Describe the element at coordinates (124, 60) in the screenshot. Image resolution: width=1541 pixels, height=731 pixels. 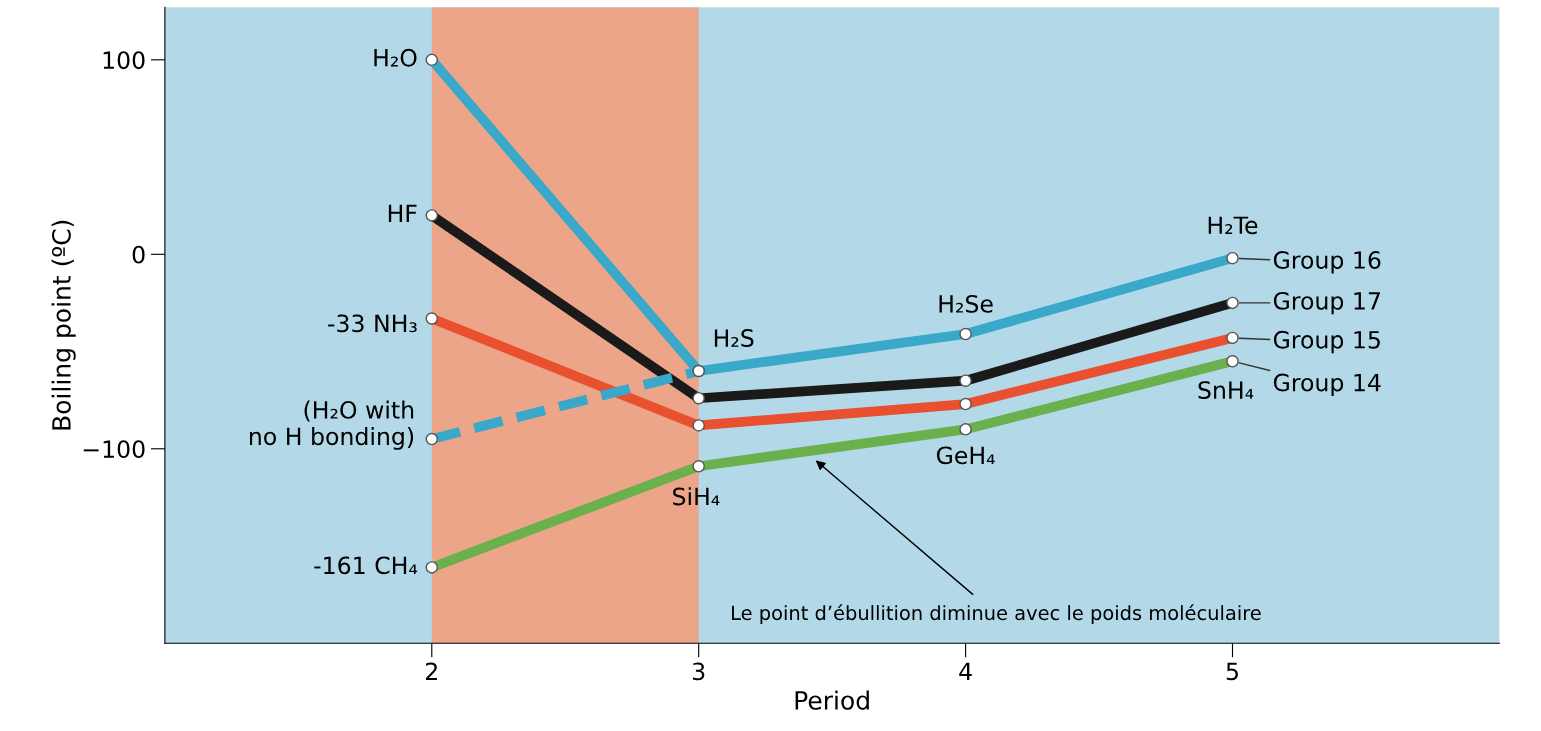
I see `y-tick-label: 100` at that location.